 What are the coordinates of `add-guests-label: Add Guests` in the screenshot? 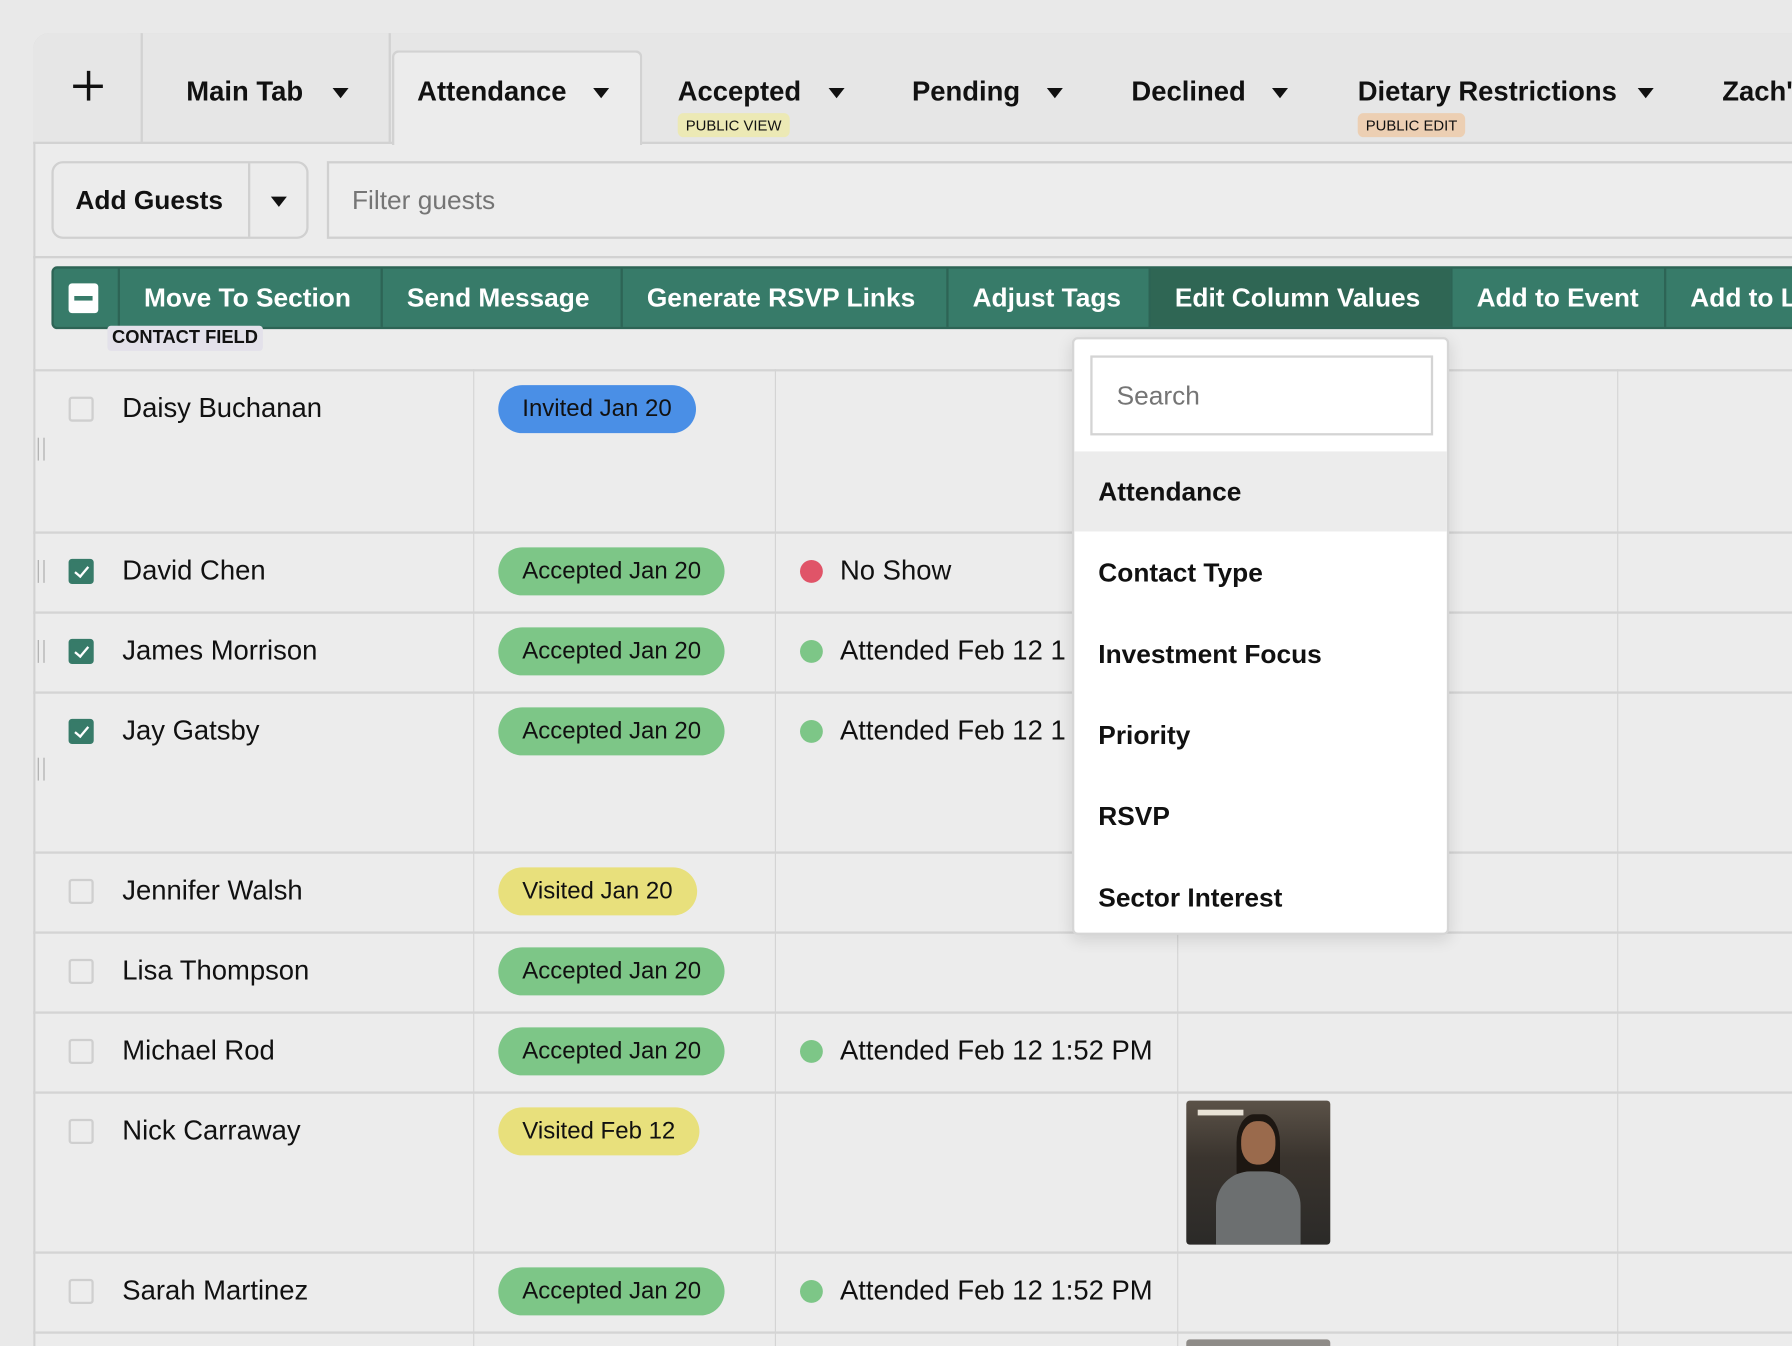 It's located at (149, 200).